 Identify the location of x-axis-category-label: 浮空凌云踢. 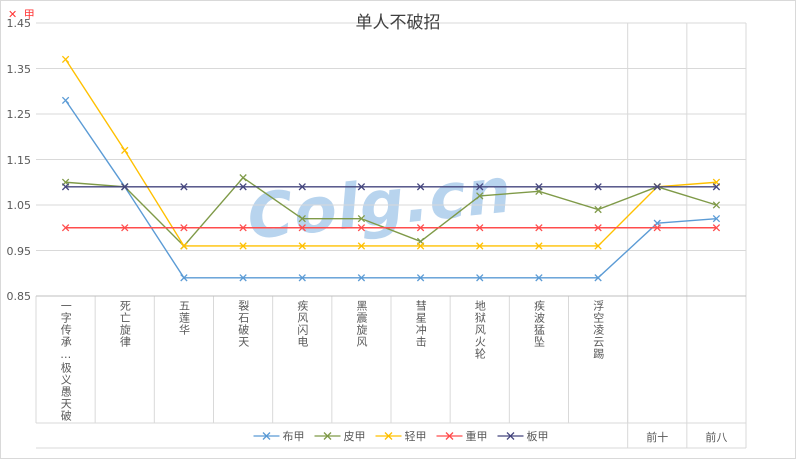
(598, 330).